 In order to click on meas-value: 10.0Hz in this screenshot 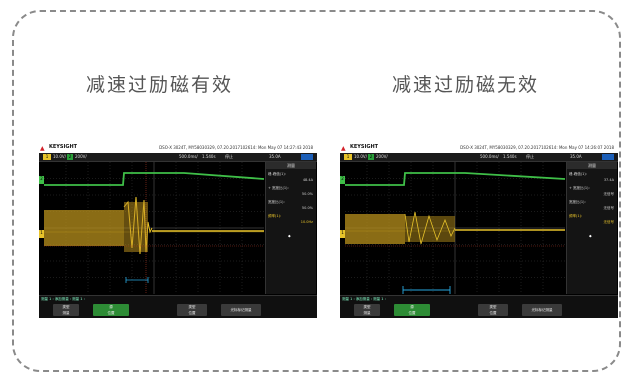, I will do `click(306, 222)`.